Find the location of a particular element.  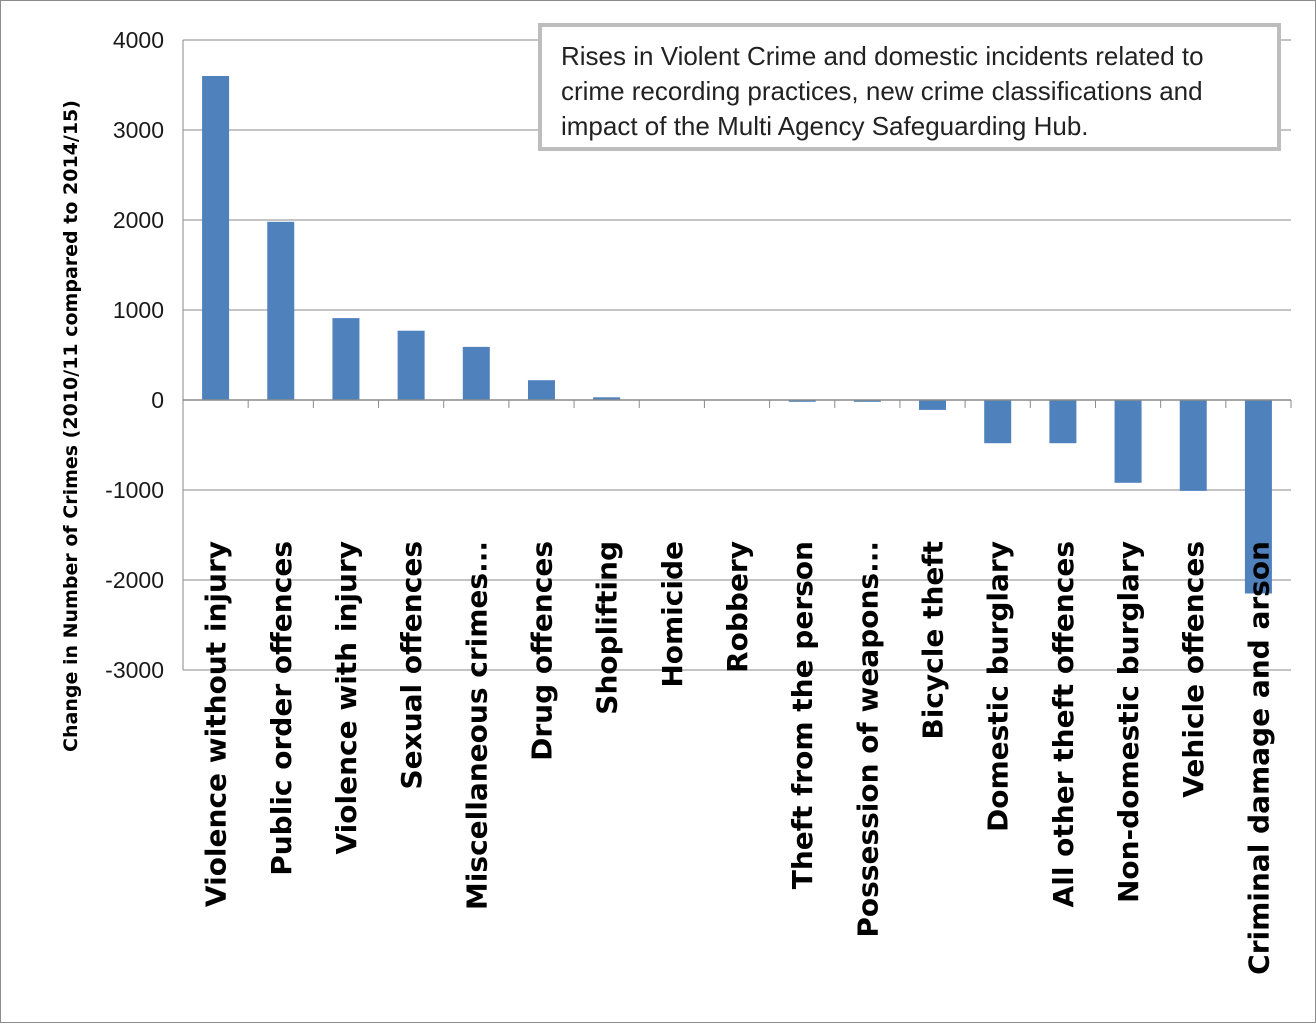

x-tick-label: Homicide is located at coordinates (672, 614).